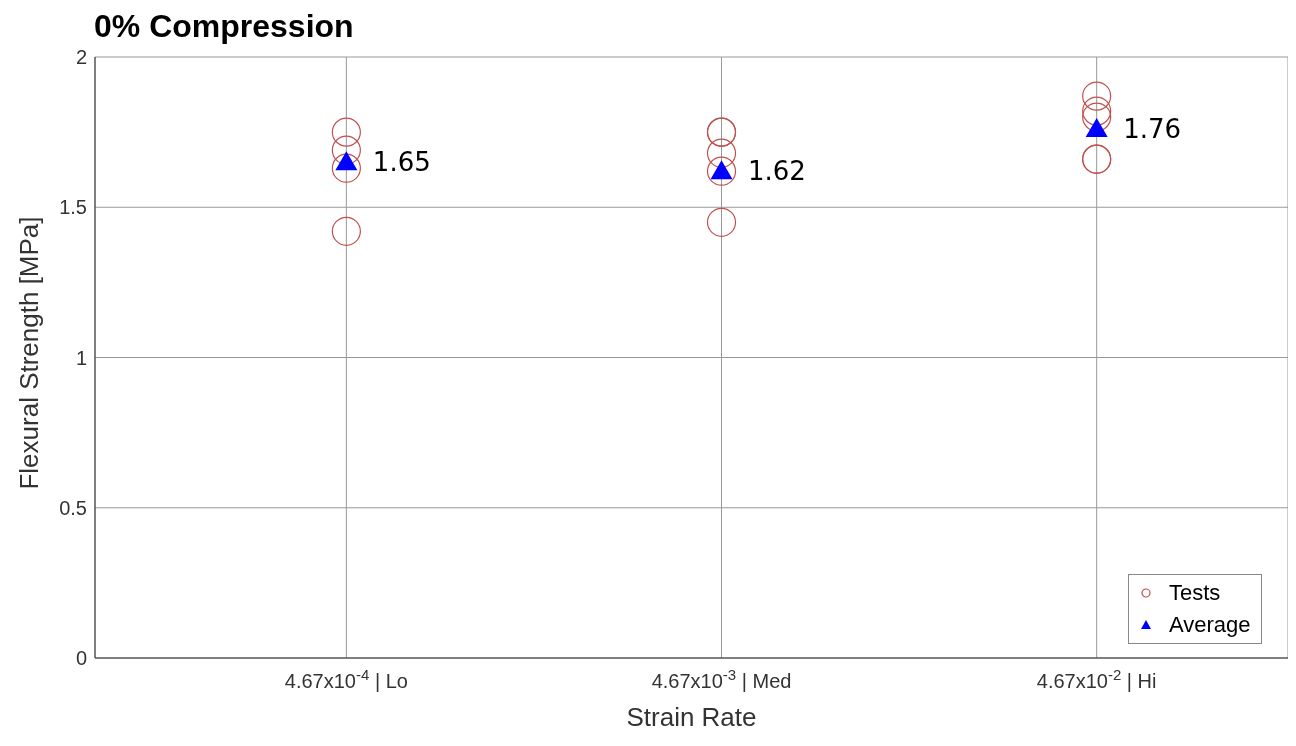  Describe the element at coordinates (1210, 625) in the screenshot. I see `legend-label: Average` at that location.